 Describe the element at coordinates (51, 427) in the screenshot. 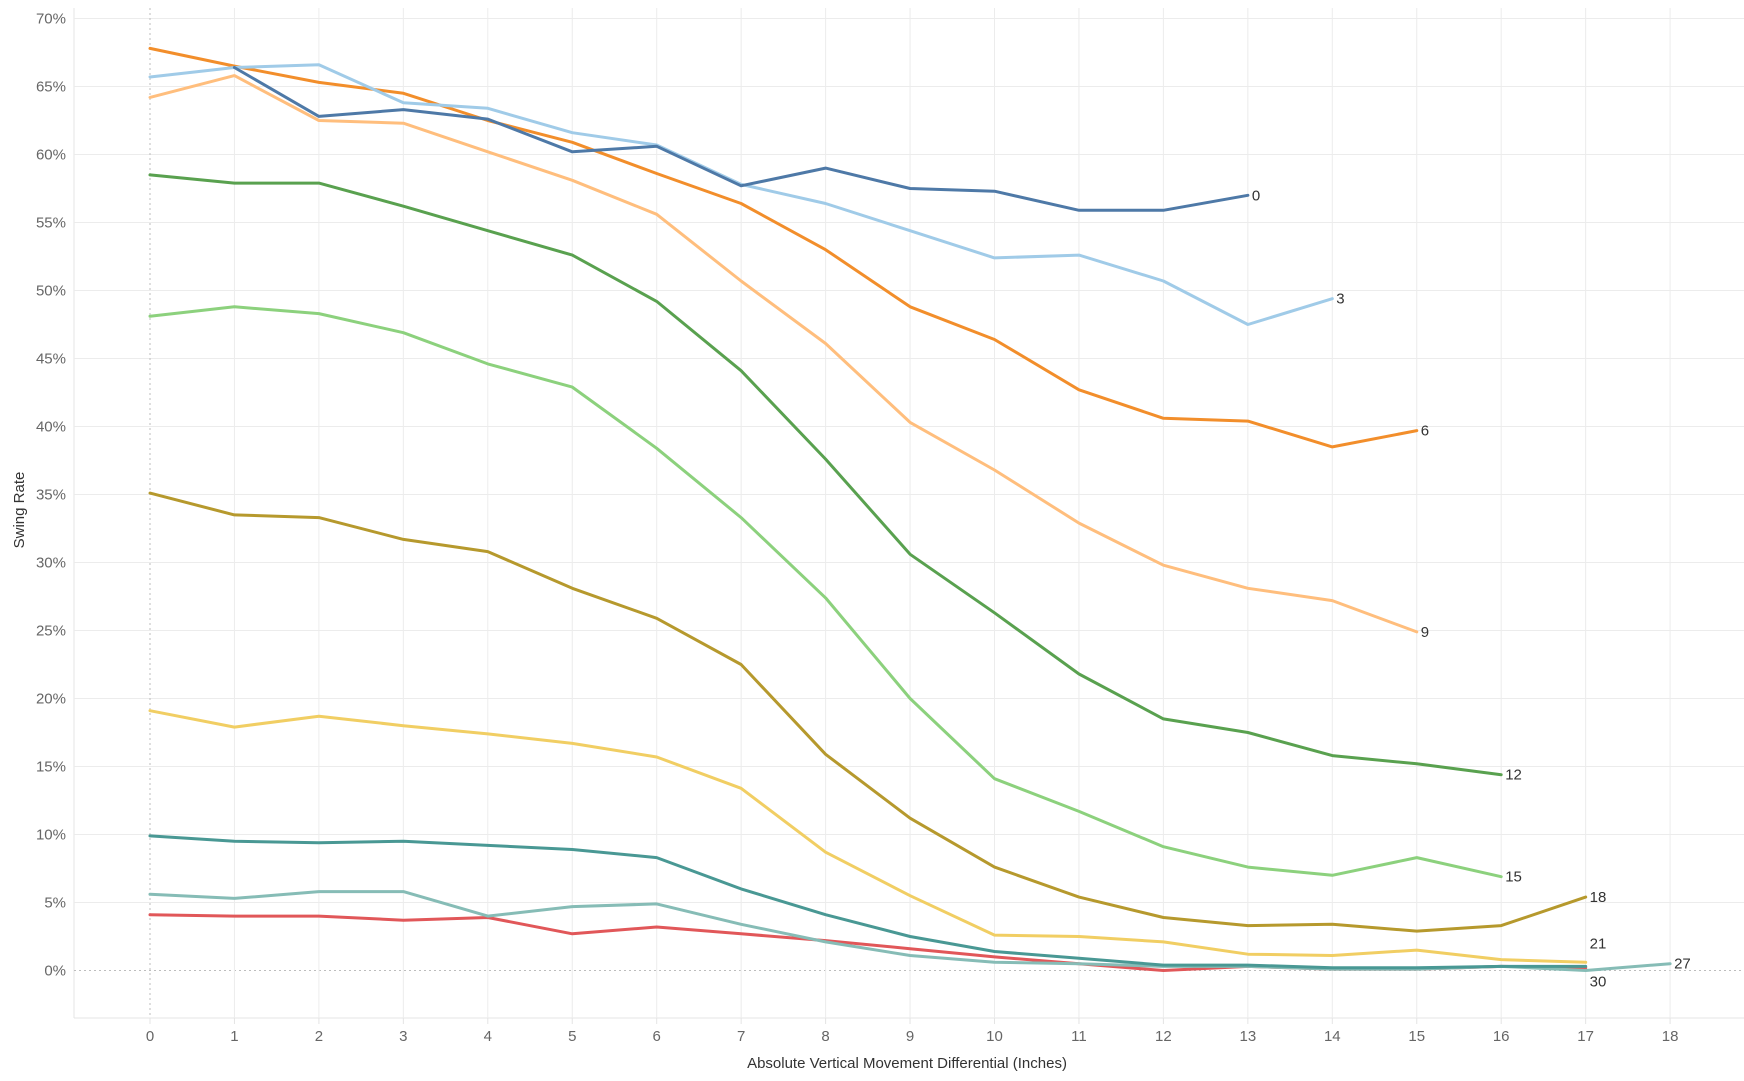

I see `y-tick-label: 40%` at that location.